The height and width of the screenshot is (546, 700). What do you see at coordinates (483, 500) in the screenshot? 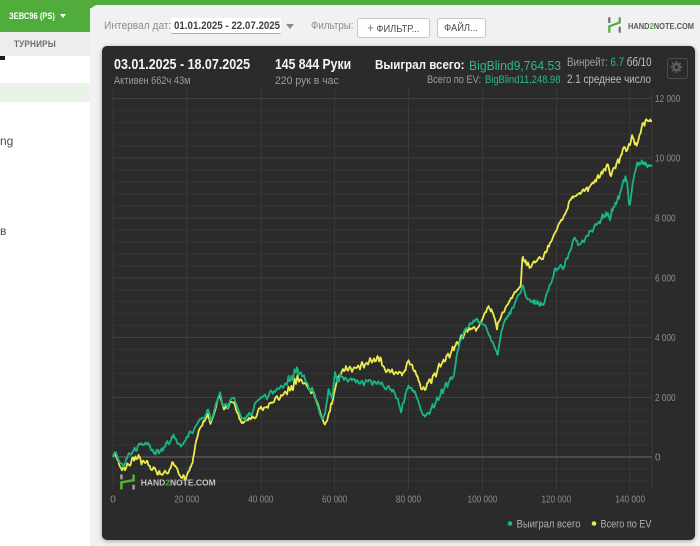
I see `svg-text: 100 000` at bounding box center [483, 500].